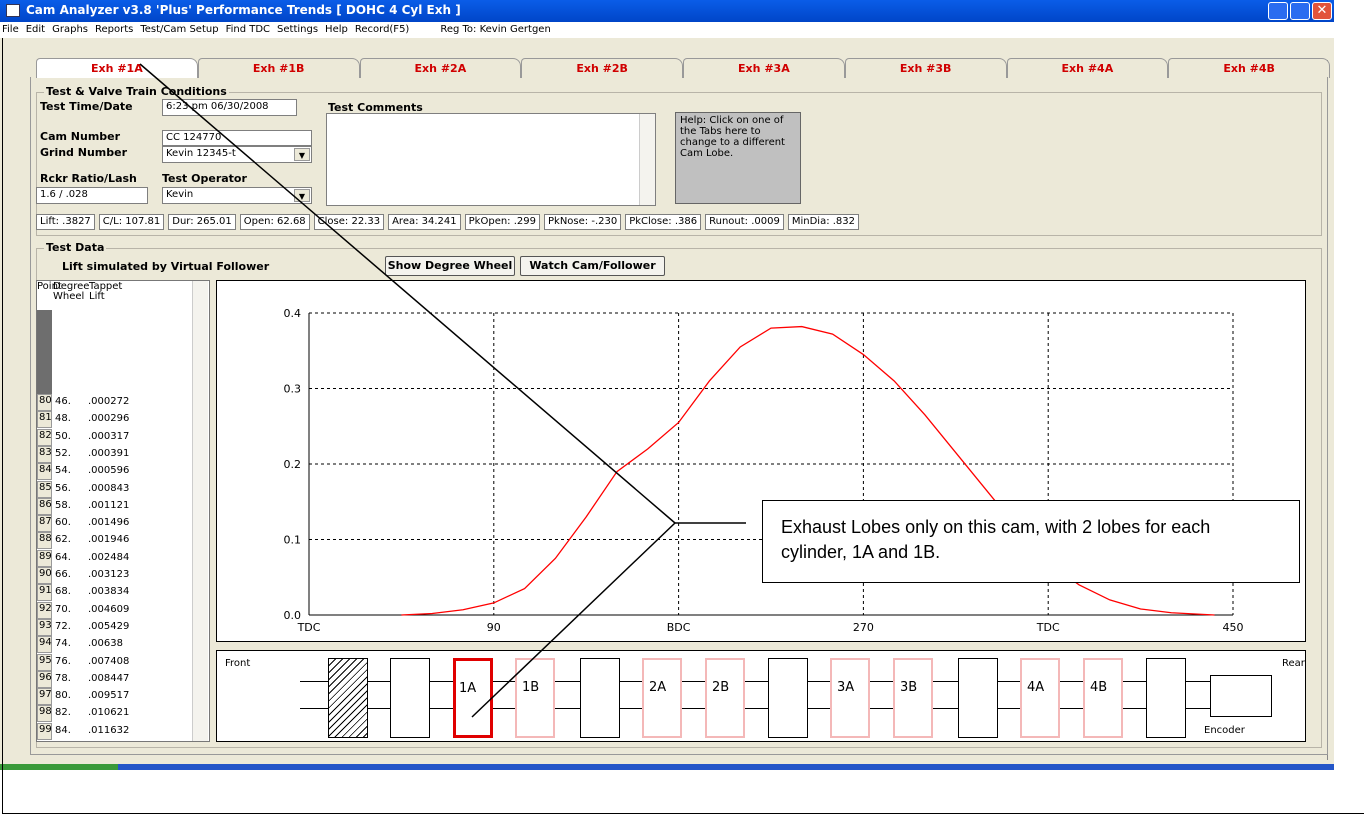 The width and height of the screenshot is (1366, 816). I want to click on menu-item: Find TDC, so click(248, 29).